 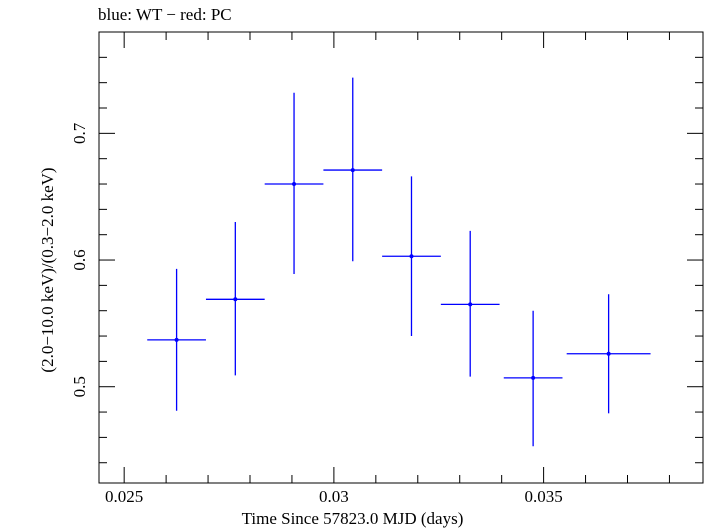 What do you see at coordinates (47, 270) in the screenshot?
I see `y-axis-label: (2.0−10.0 keV)/(0.3−2.0 keV)` at bounding box center [47, 270].